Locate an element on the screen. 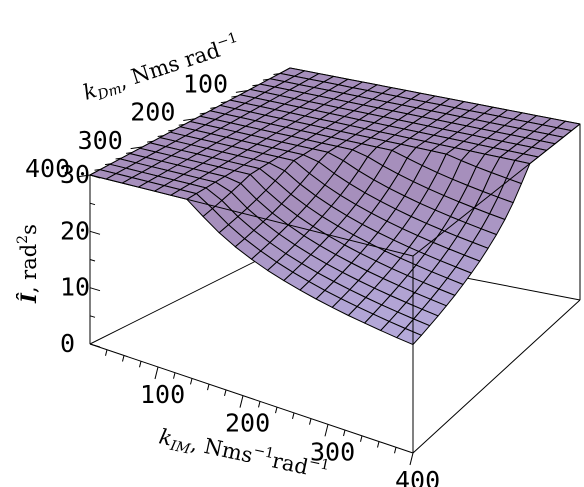 The height and width of the screenshot is (487, 584). y-tick-label: 300 is located at coordinates (100, 140).